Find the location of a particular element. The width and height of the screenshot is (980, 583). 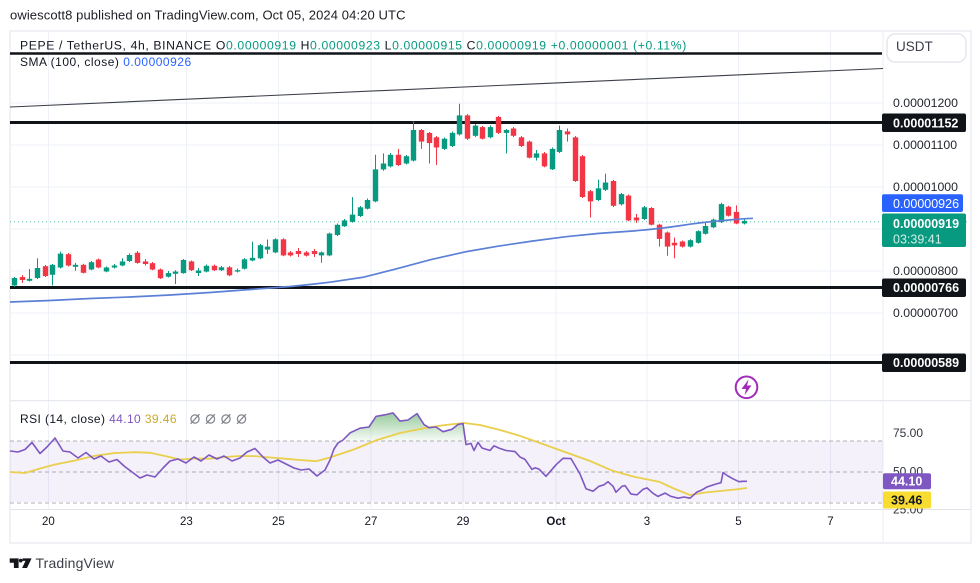

svg-text: Oct is located at coordinates (555, 522).